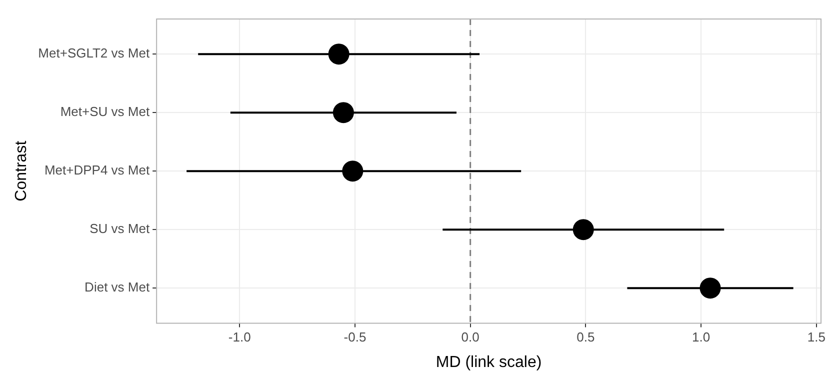  Describe the element at coordinates (239, 337) in the screenshot. I see `x-tick-label: -1.0` at that location.